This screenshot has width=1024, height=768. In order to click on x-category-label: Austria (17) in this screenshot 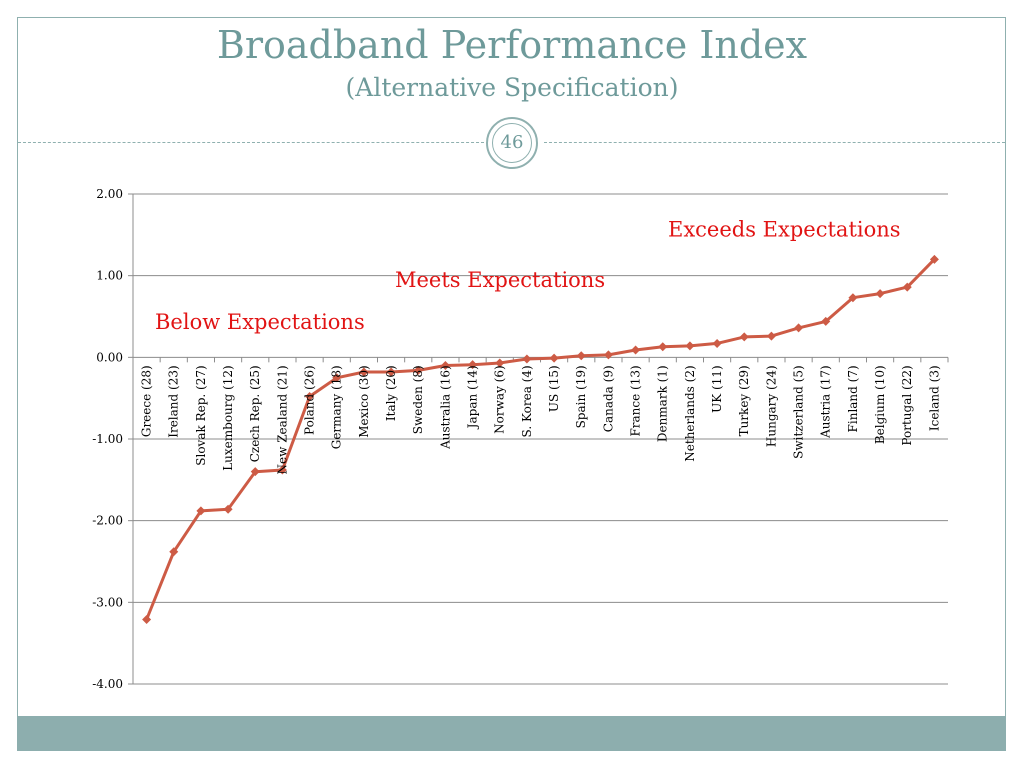, I will do `click(826, 402)`.